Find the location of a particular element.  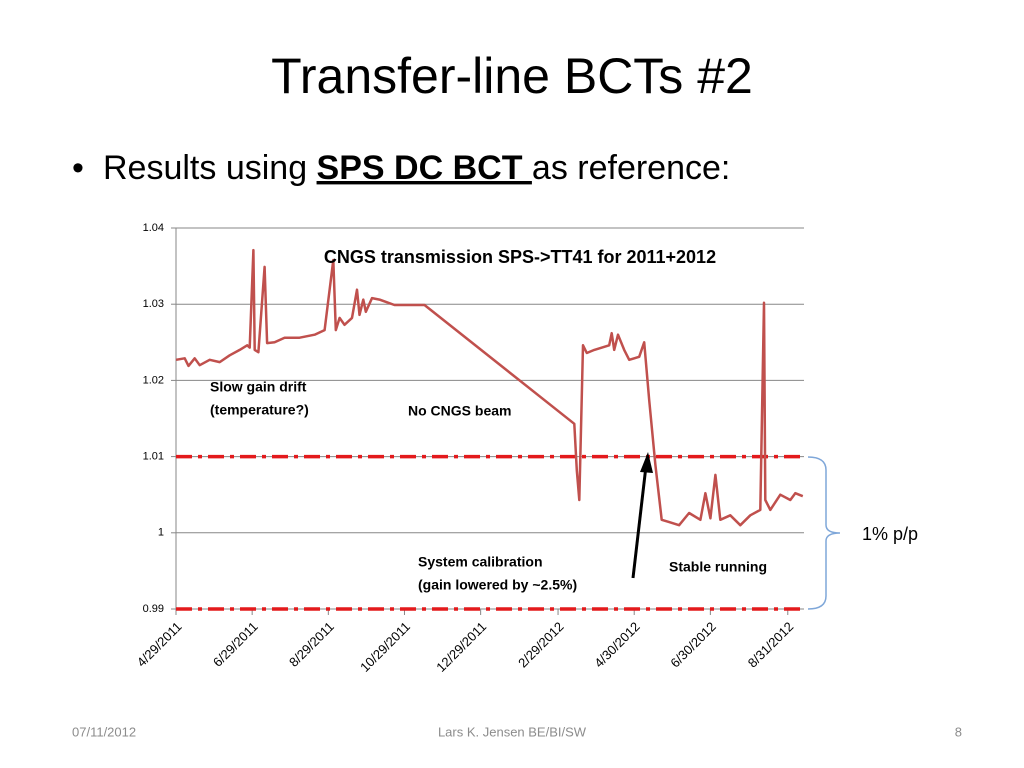

arrow-shaft is located at coordinates (639, 522).